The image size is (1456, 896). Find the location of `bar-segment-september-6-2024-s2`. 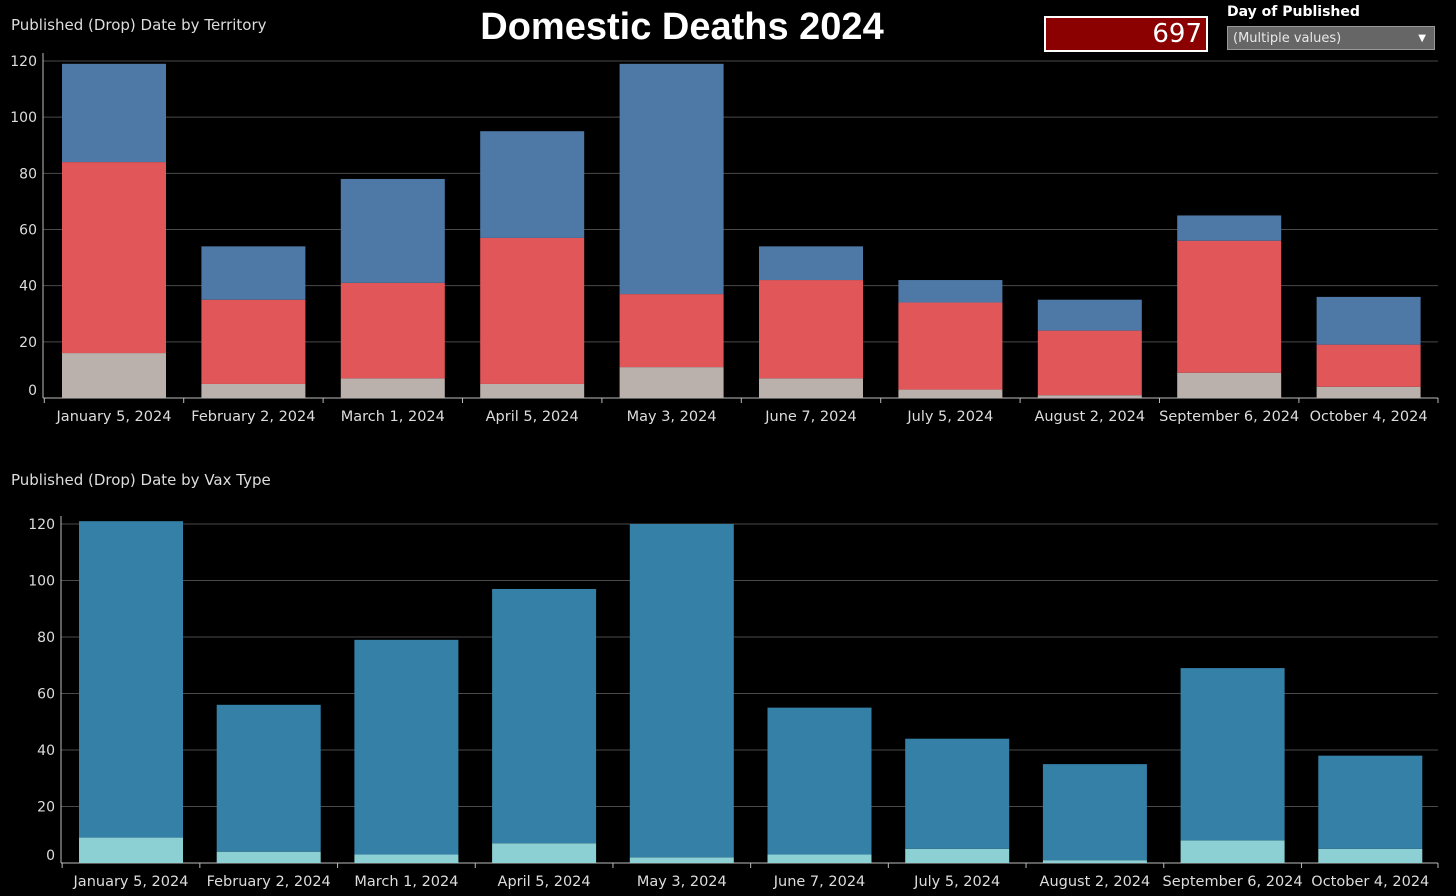

bar-segment-september-6-2024-s2 is located at coordinates (1229, 228).